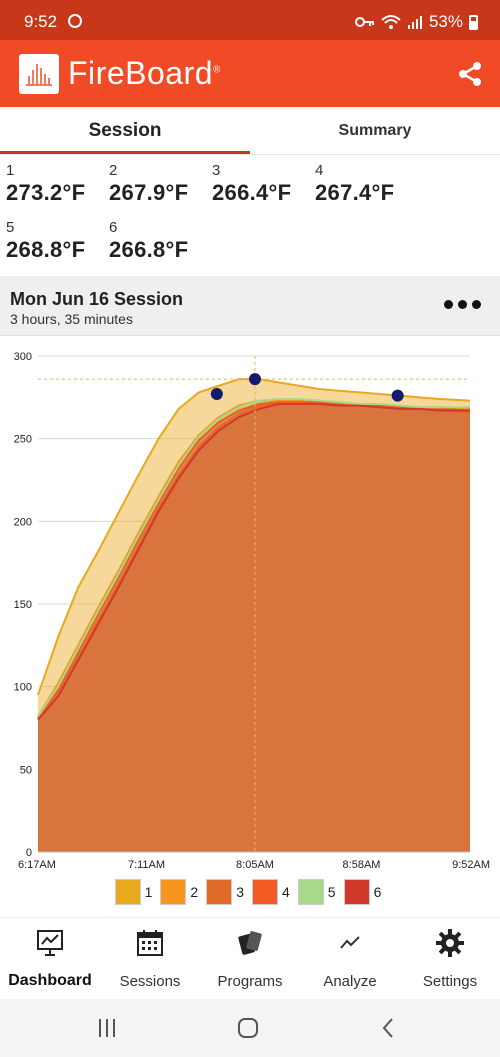 The image size is (500, 1057). I want to click on probe-temperature: 273.2°F, so click(46, 192).